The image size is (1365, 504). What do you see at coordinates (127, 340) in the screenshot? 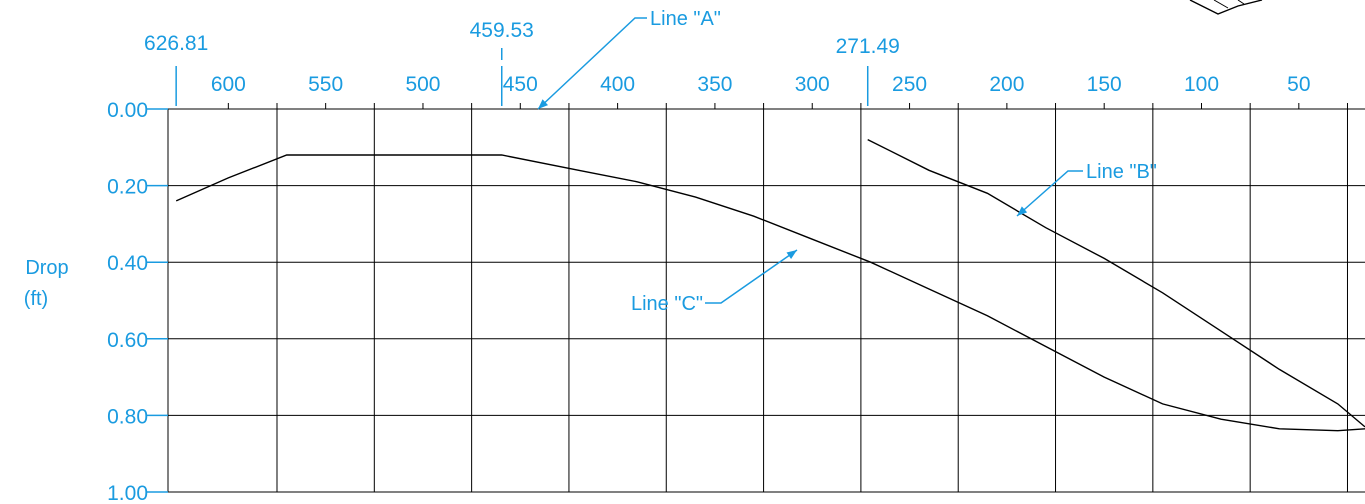
I see `y-tick-label: 0.60` at bounding box center [127, 340].